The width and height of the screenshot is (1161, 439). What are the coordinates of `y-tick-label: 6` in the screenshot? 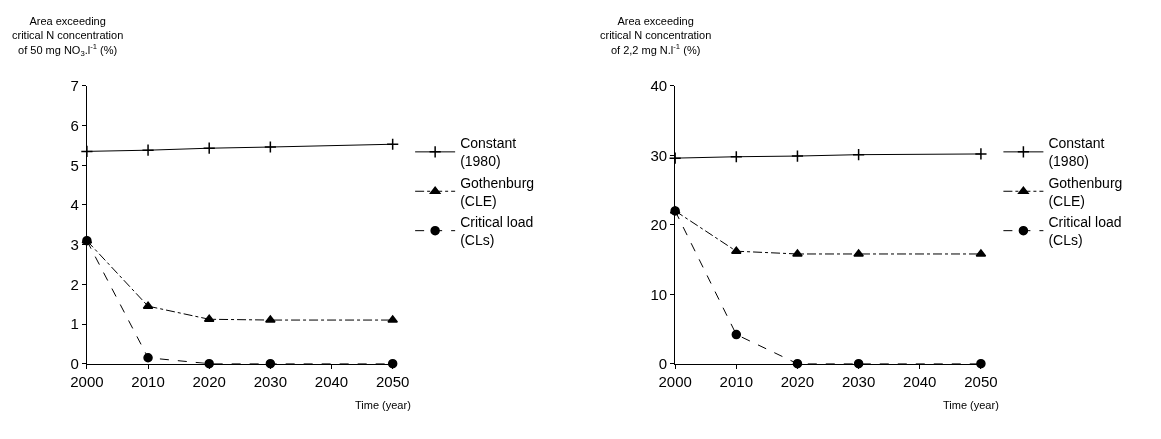 It's located at (74, 125).